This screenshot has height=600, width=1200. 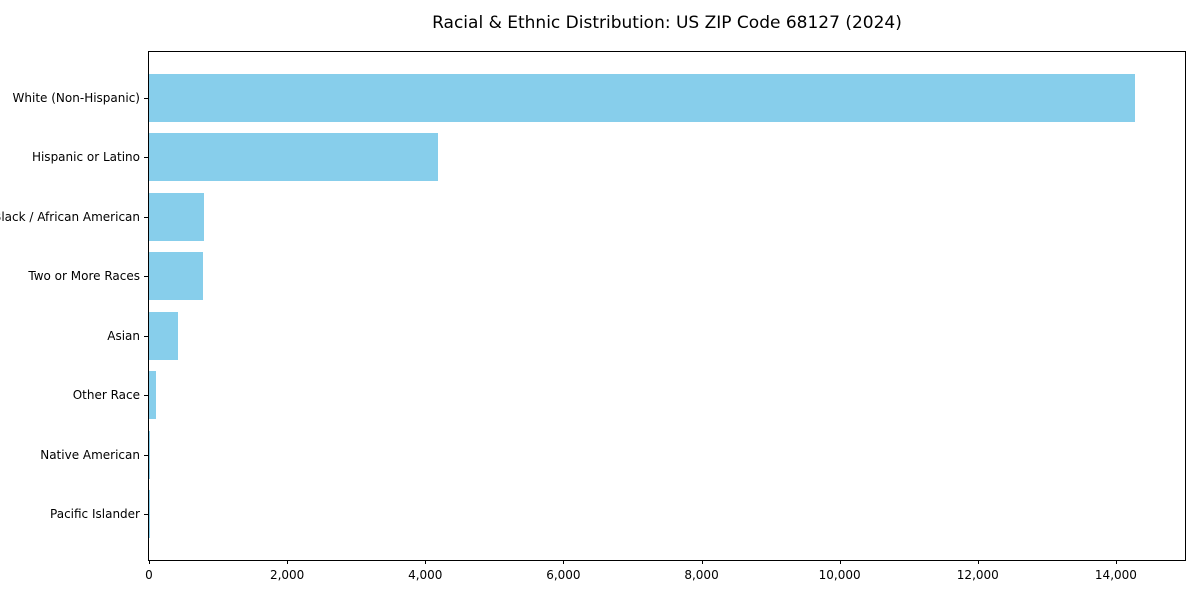 What do you see at coordinates (177, 216) in the screenshot?
I see `bar-black-african-american` at bounding box center [177, 216].